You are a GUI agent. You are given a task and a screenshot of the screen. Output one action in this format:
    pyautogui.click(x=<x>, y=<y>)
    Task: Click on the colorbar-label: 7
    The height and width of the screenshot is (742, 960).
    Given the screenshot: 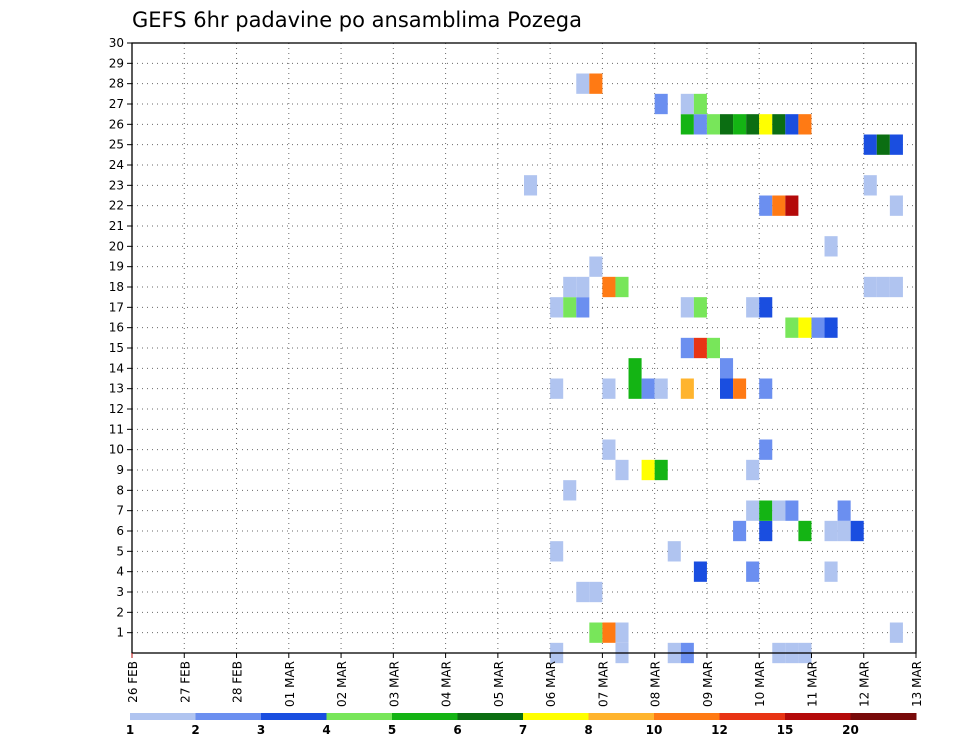 What is the action you would take?
    pyautogui.click(x=523, y=730)
    